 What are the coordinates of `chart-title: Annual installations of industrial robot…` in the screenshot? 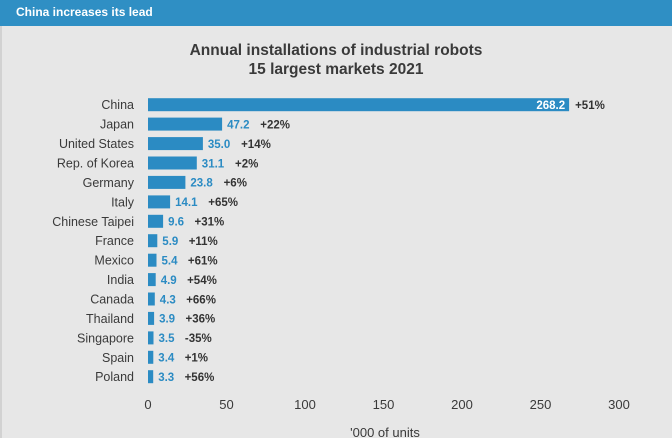 It's located at (336, 50).